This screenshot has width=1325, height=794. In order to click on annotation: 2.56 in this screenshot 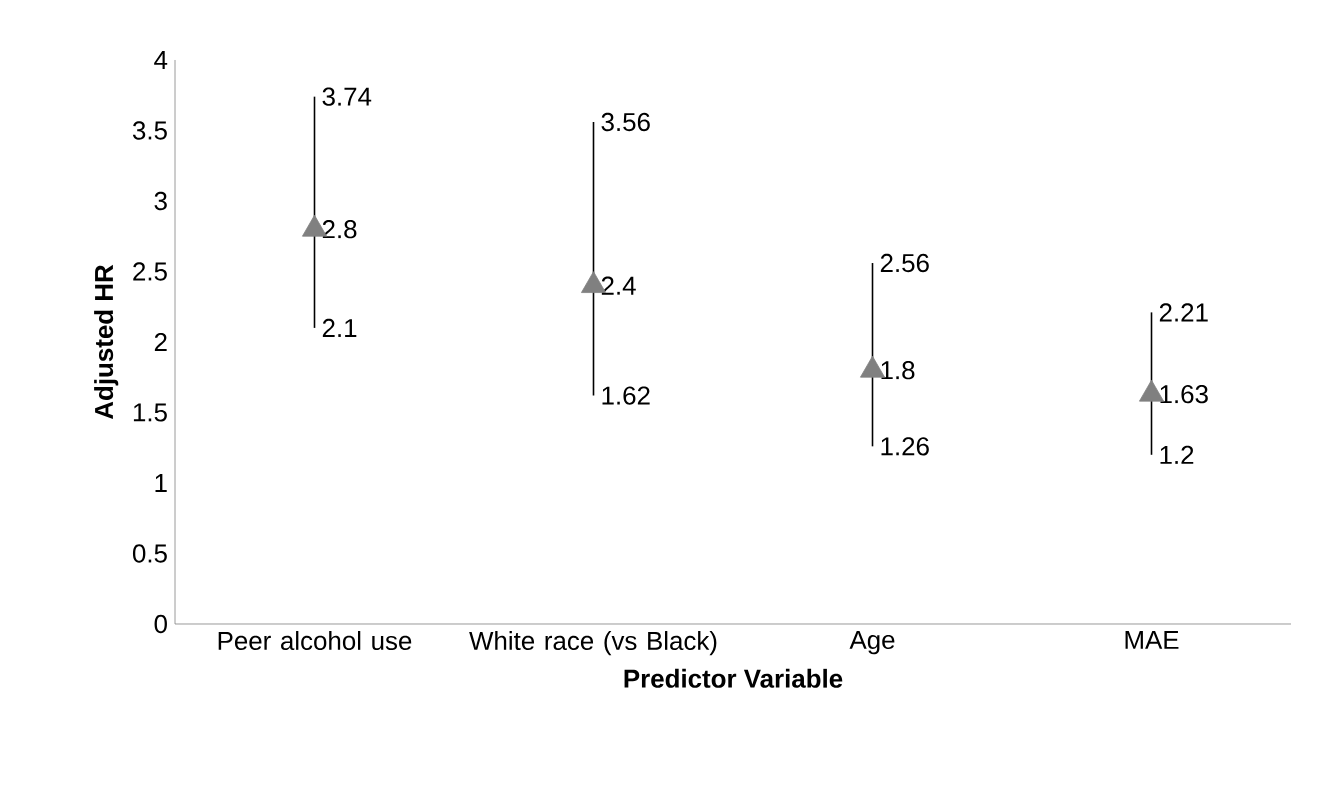, I will do `click(904, 263)`.